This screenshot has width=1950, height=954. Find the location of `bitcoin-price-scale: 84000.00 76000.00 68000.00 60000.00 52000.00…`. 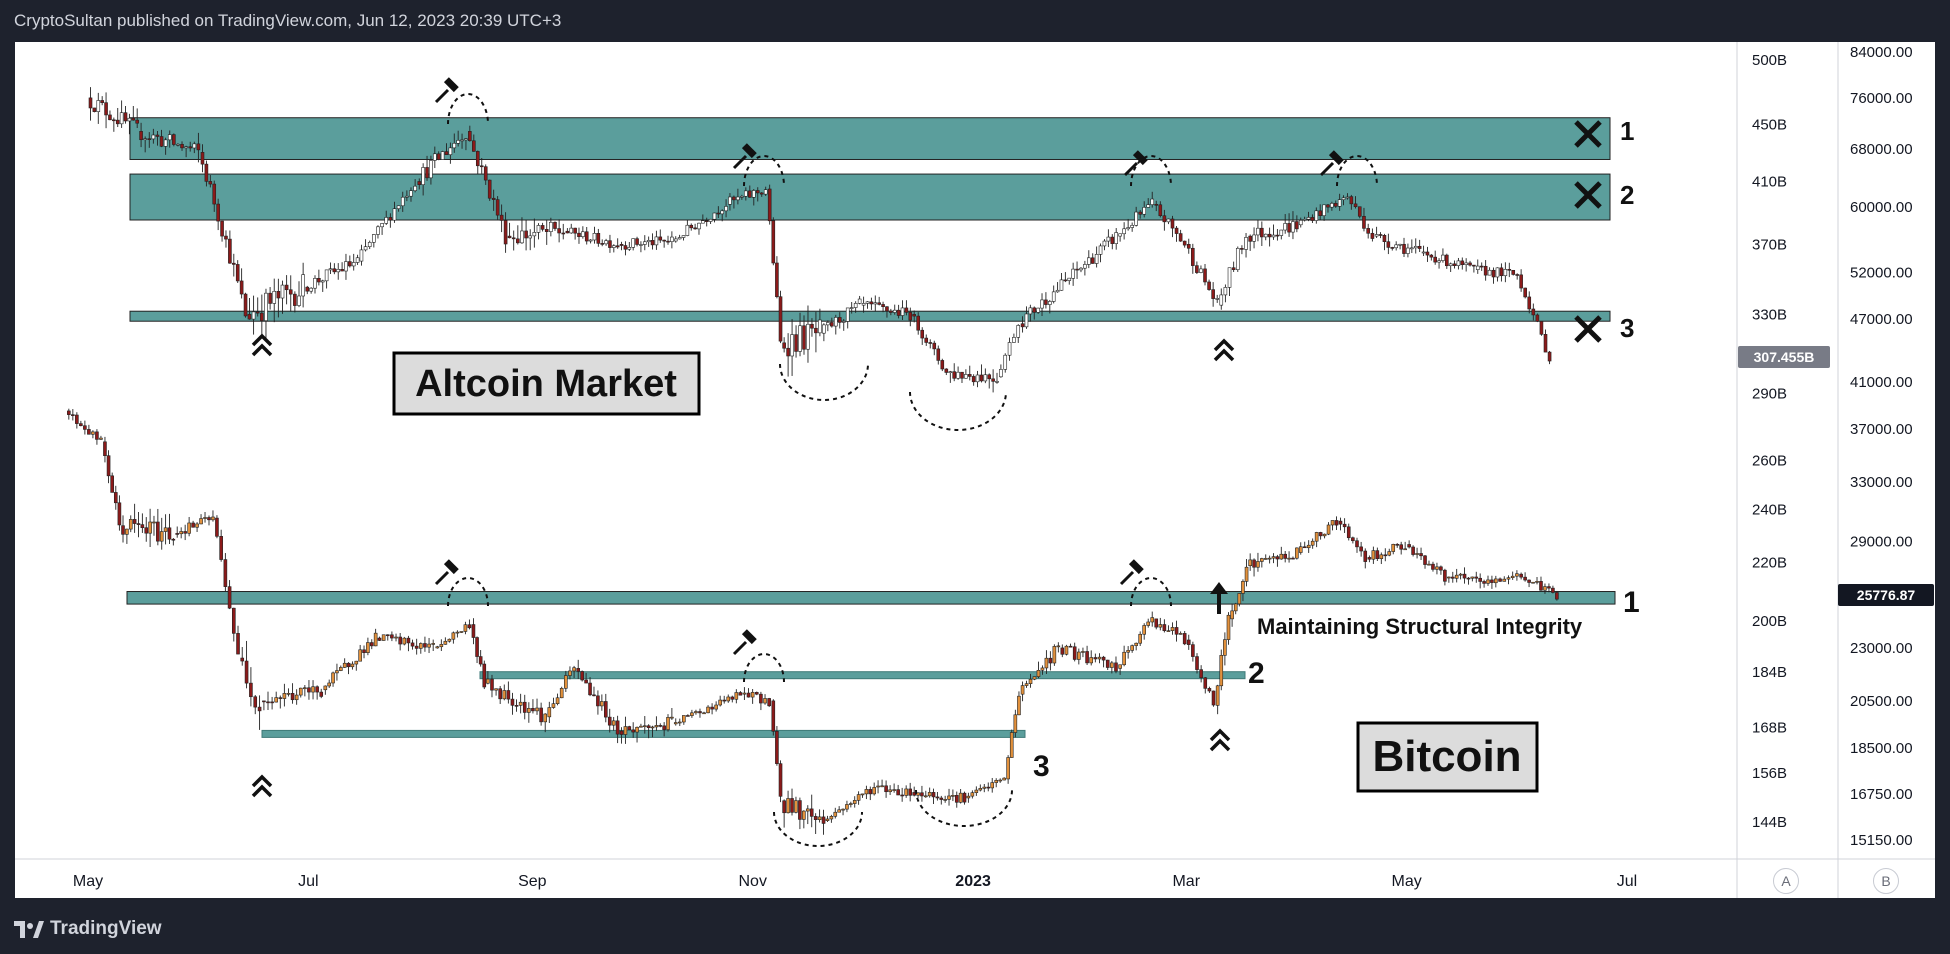

bitcoin-price-scale: 84000.00 76000.00 68000.00 60000.00 52000.00… is located at coordinates (1881, 446).